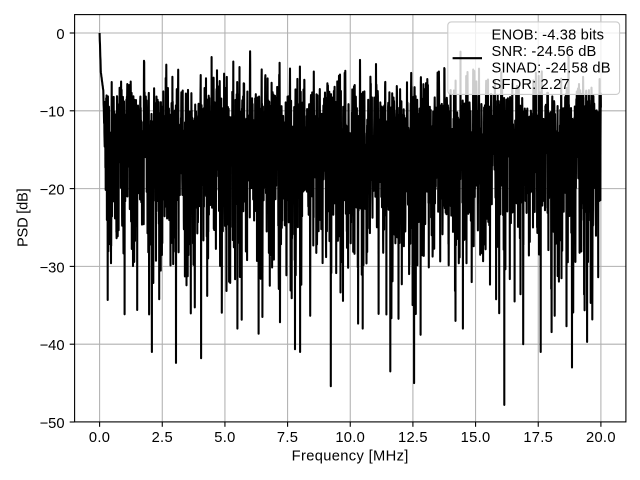  I want to click on svg-text: 5.0, so click(224, 438).